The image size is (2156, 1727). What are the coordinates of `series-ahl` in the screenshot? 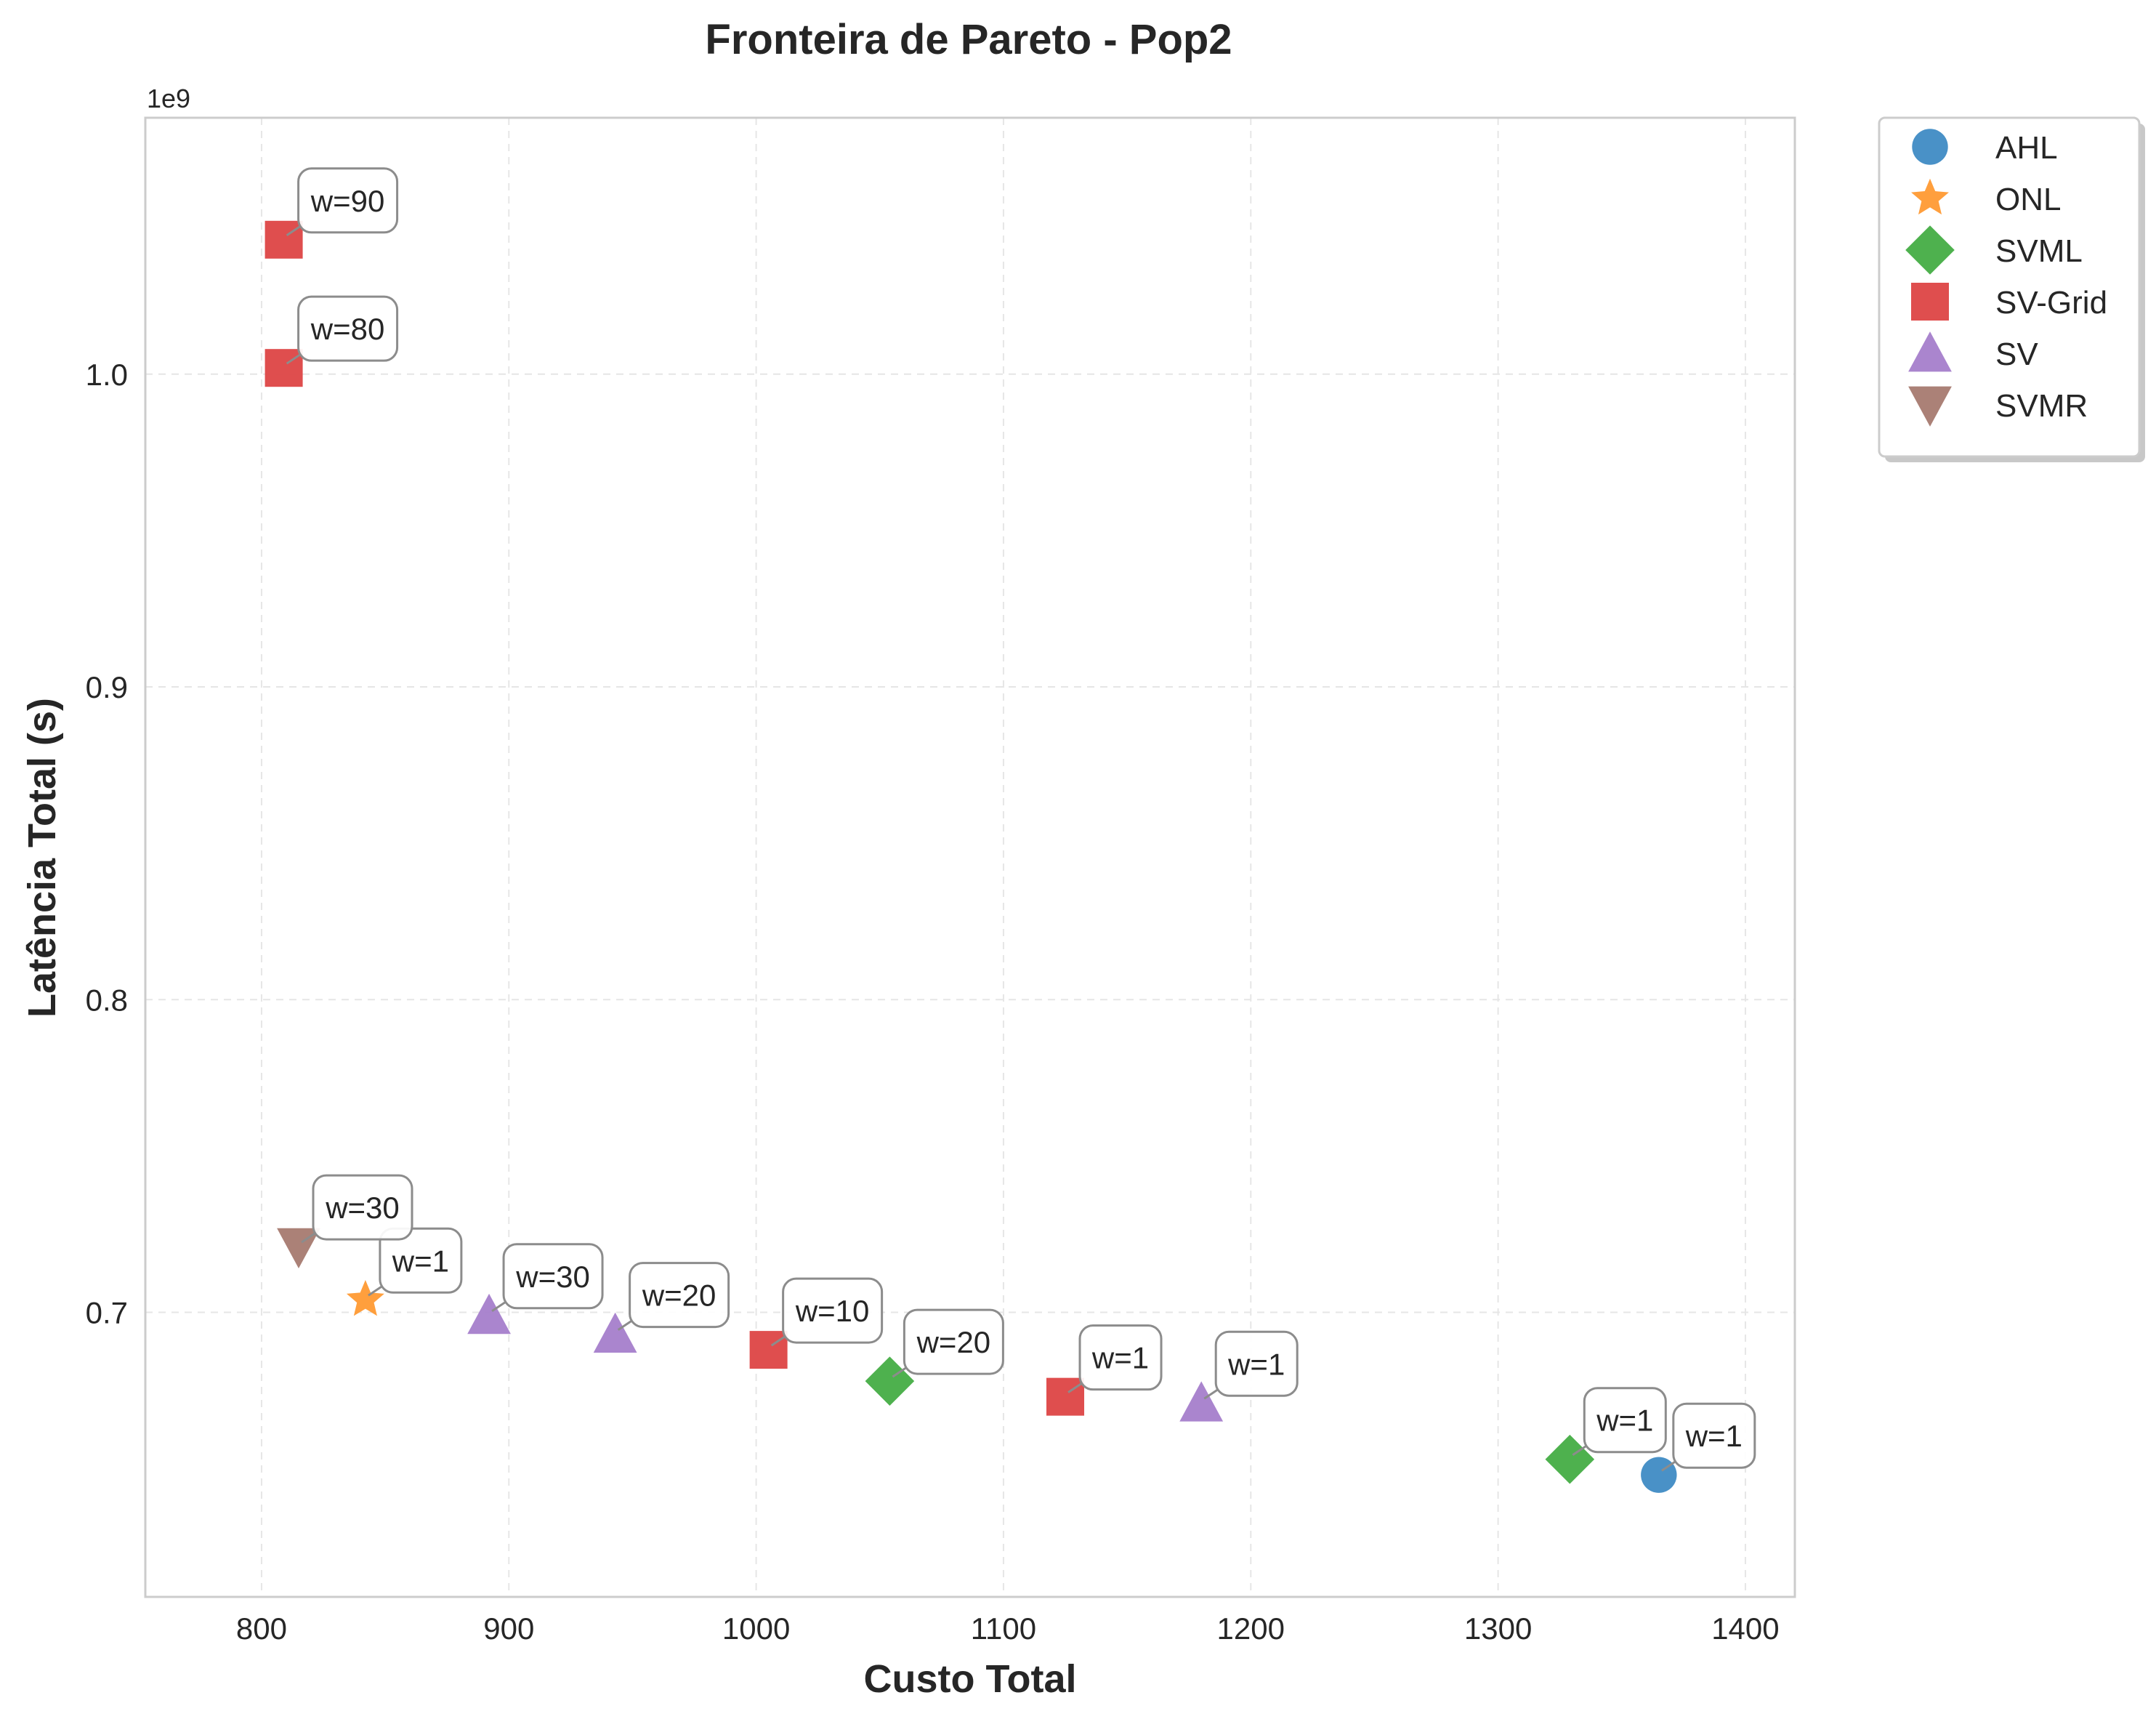 It's located at (1659, 1475).